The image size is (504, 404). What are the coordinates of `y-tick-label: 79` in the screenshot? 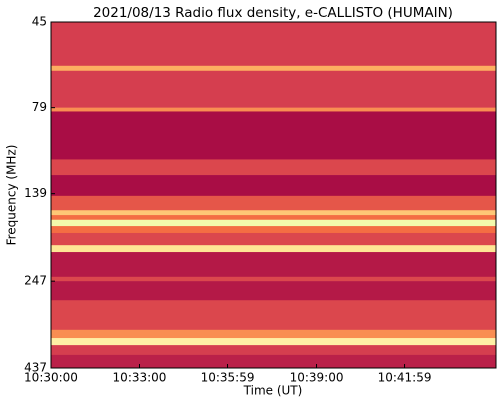 It's located at (39, 107).